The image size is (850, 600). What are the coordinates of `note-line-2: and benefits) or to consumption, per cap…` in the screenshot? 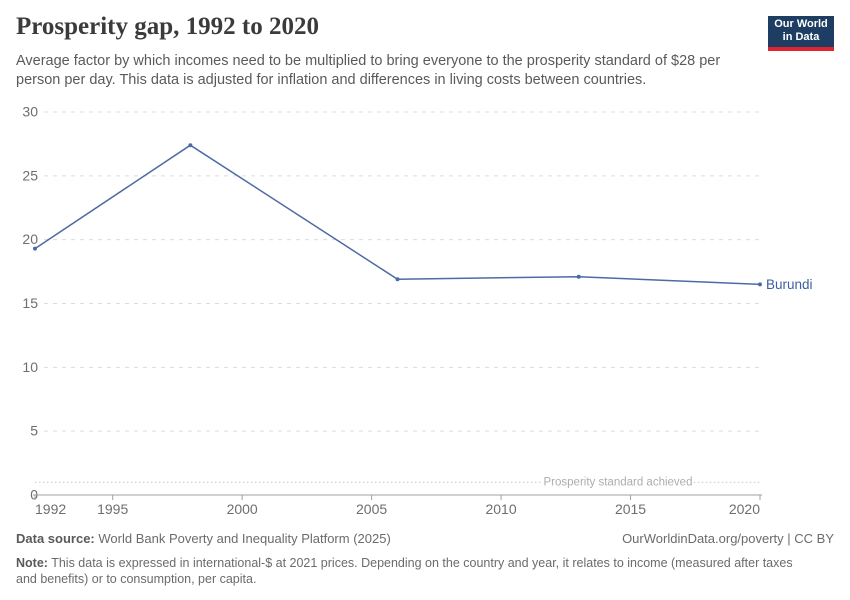 It's located at (136, 579).